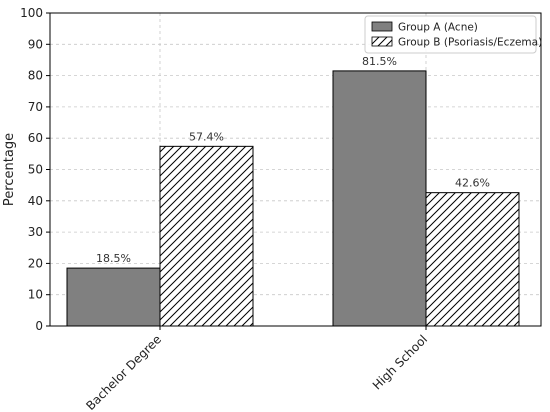 This screenshot has width=550, height=412. What do you see at coordinates (35, 107) in the screenshot?
I see `y-tick-label: 70` at bounding box center [35, 107].